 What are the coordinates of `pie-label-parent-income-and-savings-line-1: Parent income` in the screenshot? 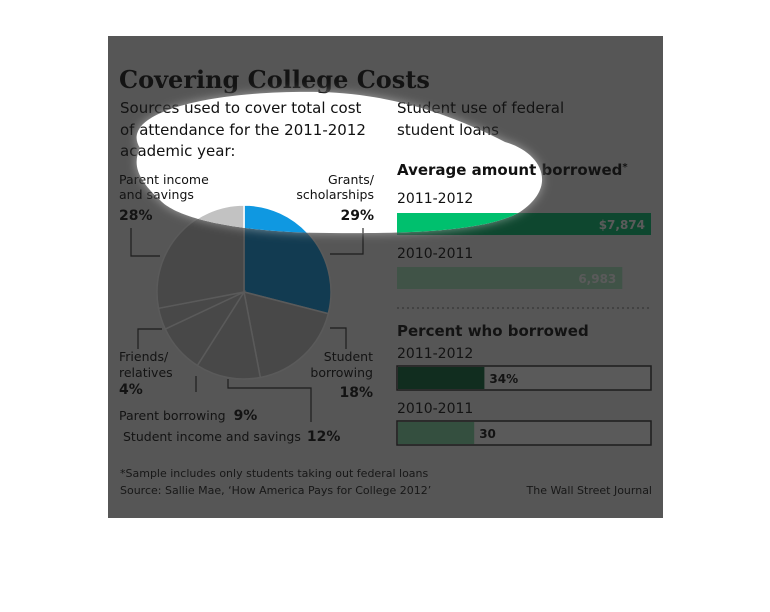 It's located at (164, 179).